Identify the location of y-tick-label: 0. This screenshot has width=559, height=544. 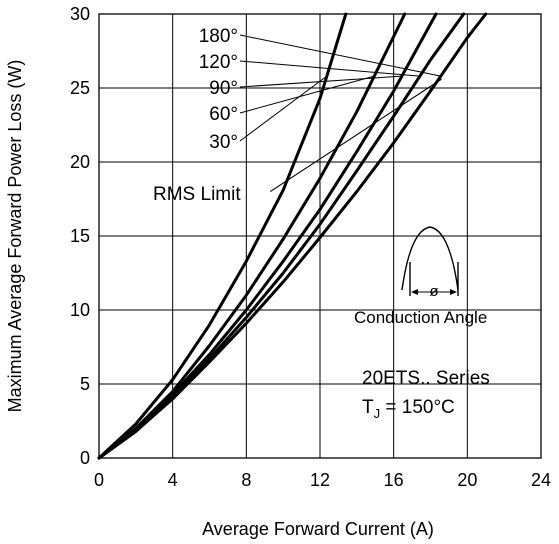
(85, 458).